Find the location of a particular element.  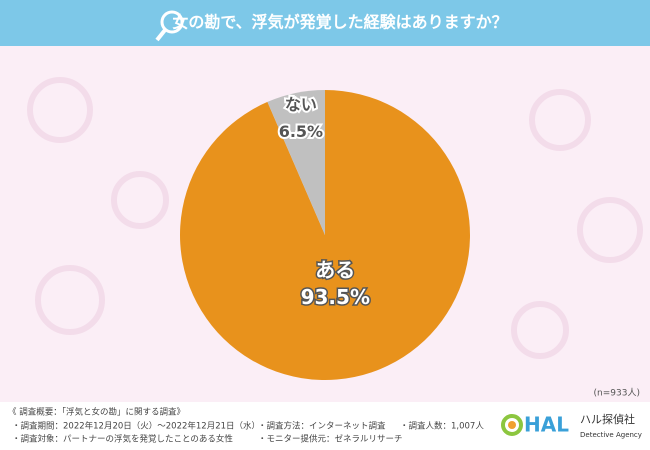

logo: HAL ハル探偵社 Detective Agency is located at coordinates (571, 425).